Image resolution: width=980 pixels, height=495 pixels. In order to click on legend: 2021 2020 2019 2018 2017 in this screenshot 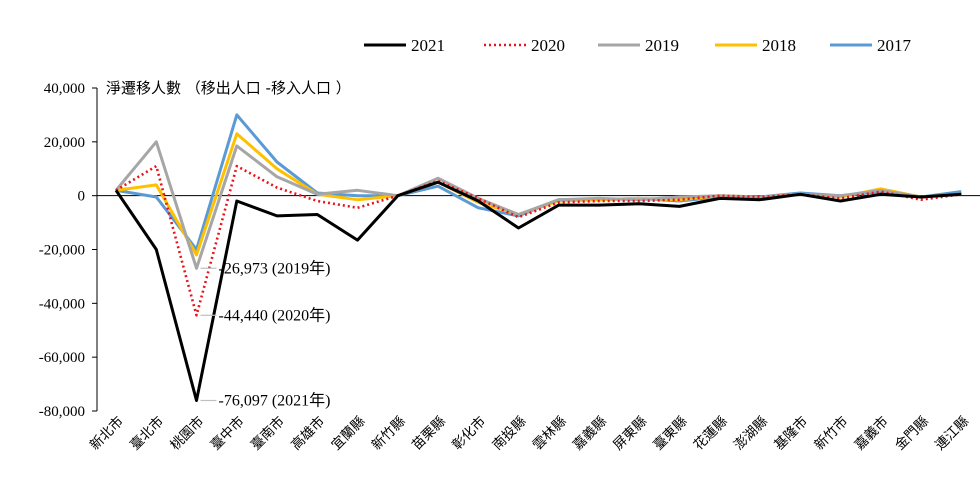, I will do `click(638, 45)`.